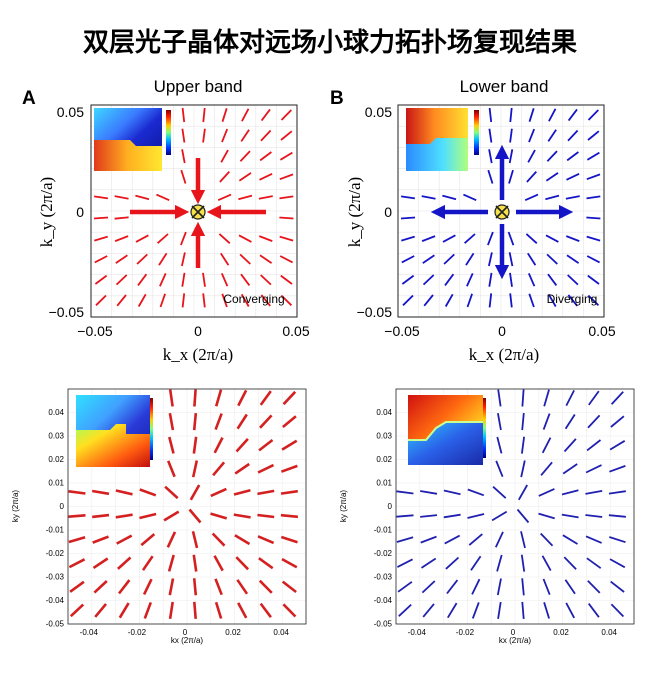  I want to click on panel-b-label: B, so click(337, 98).